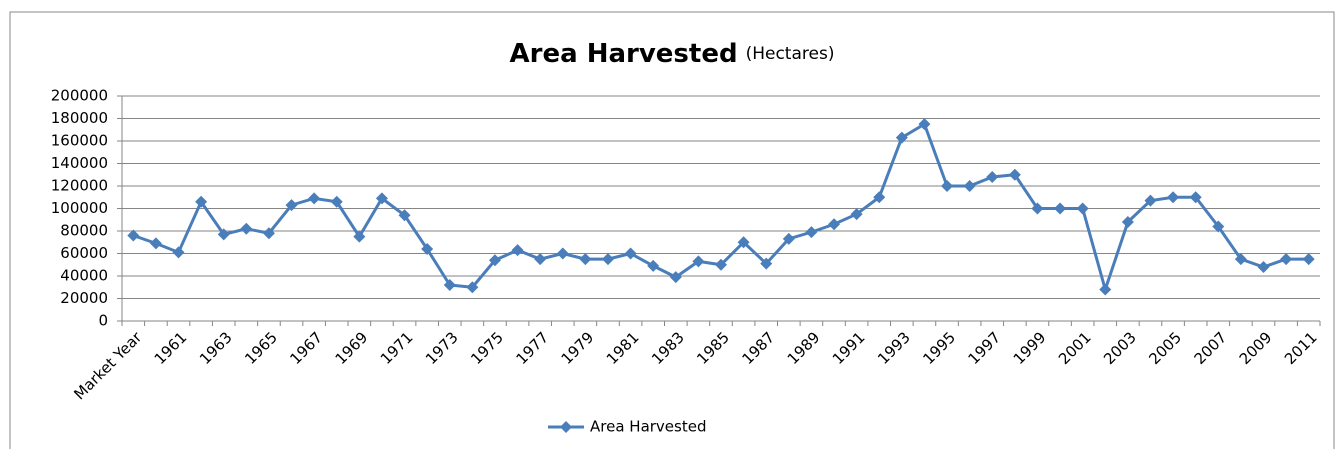 This screenshot has height=449, width=1344. What do you see at coordinates (84, 231) in the screenshot?
I see `y-tick-label: 80000` at bounding box center [84, 231].